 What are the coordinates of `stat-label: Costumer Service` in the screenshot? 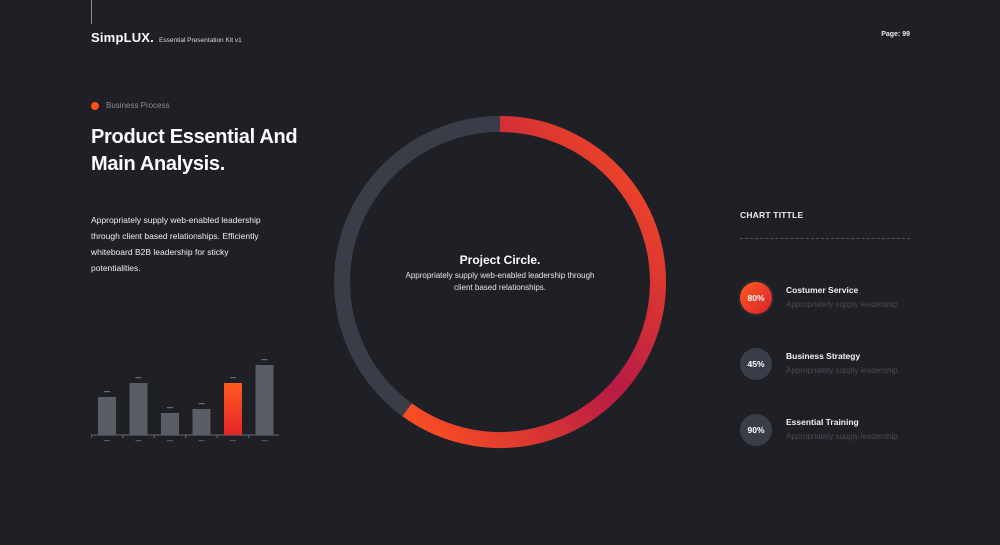 It's located at (822, 290).